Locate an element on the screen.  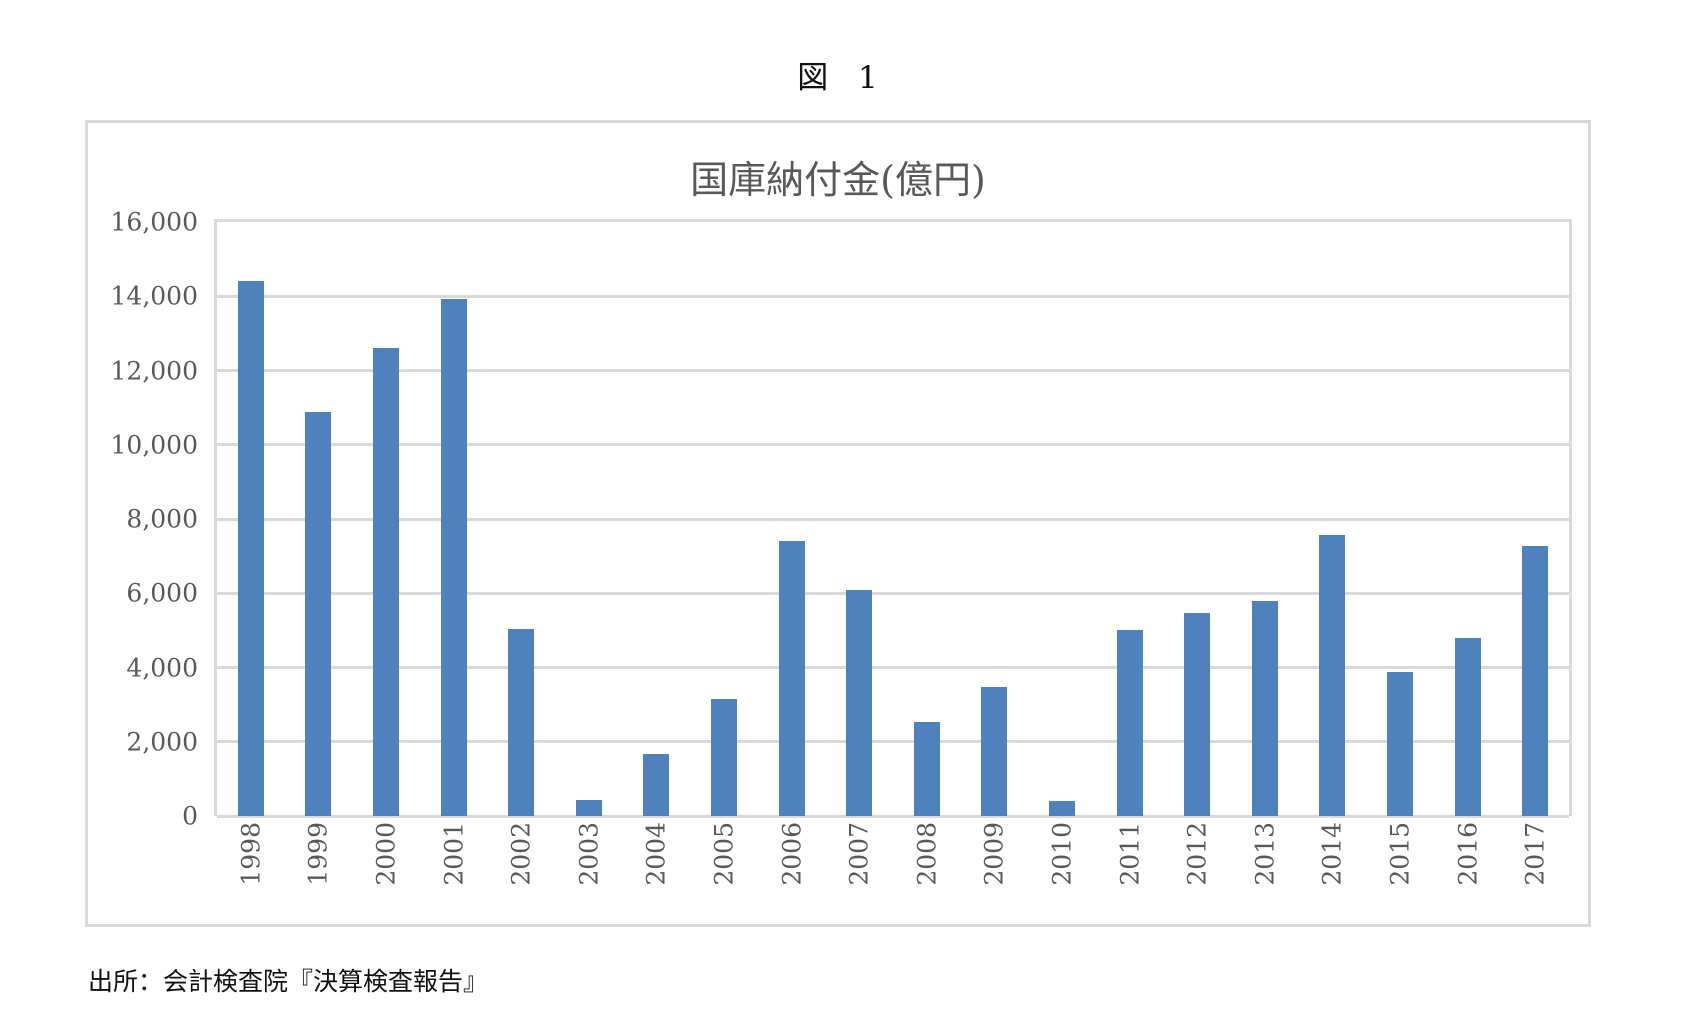
y-tick-label: 10,000 is located at coordinates (154, 445).